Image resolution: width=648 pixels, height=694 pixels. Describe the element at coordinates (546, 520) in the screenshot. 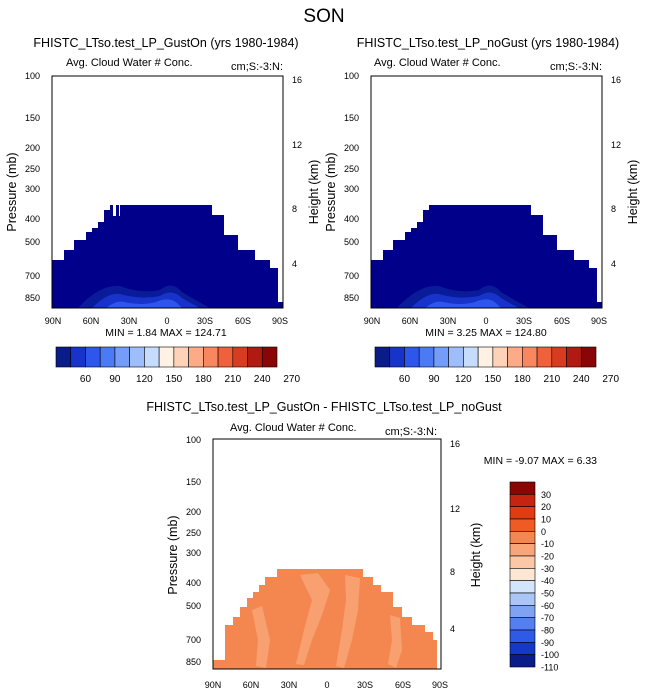

I see `colorbar-label: 10` at that location.